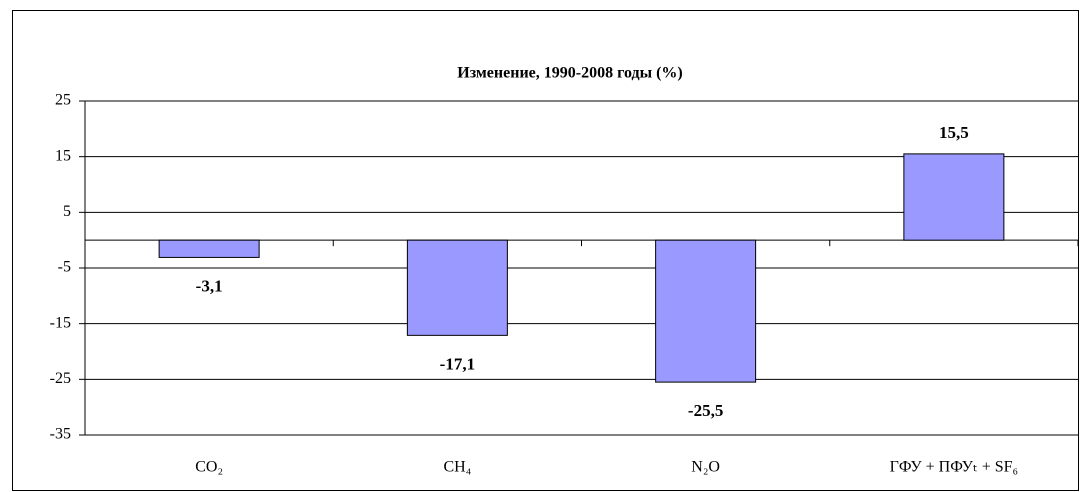 The image size is (1080, 492). Describe the element at coordinates (209, 285) in the screenshot. I see `value-label: -3,1` at that location.